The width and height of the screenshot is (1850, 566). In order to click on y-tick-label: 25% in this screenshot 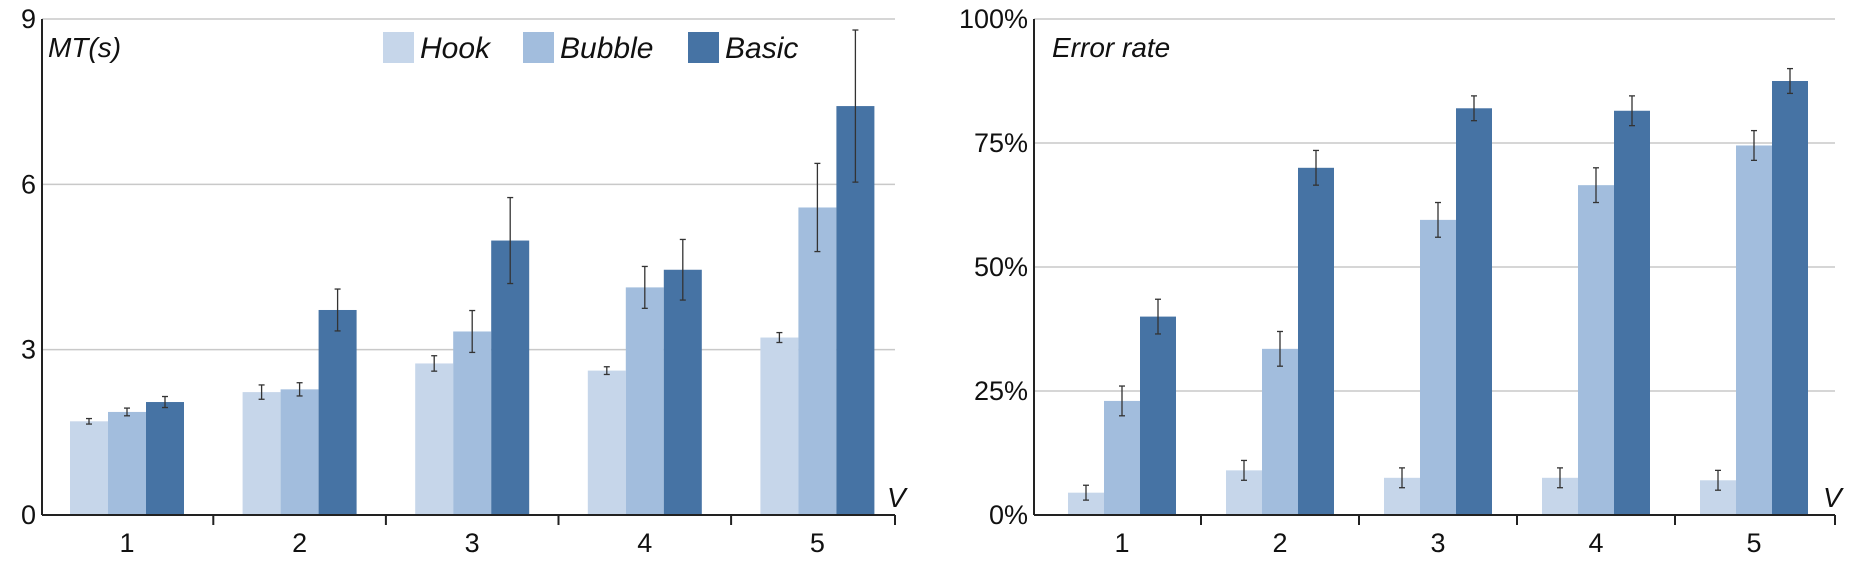, I will do `click(1001, 391)`.